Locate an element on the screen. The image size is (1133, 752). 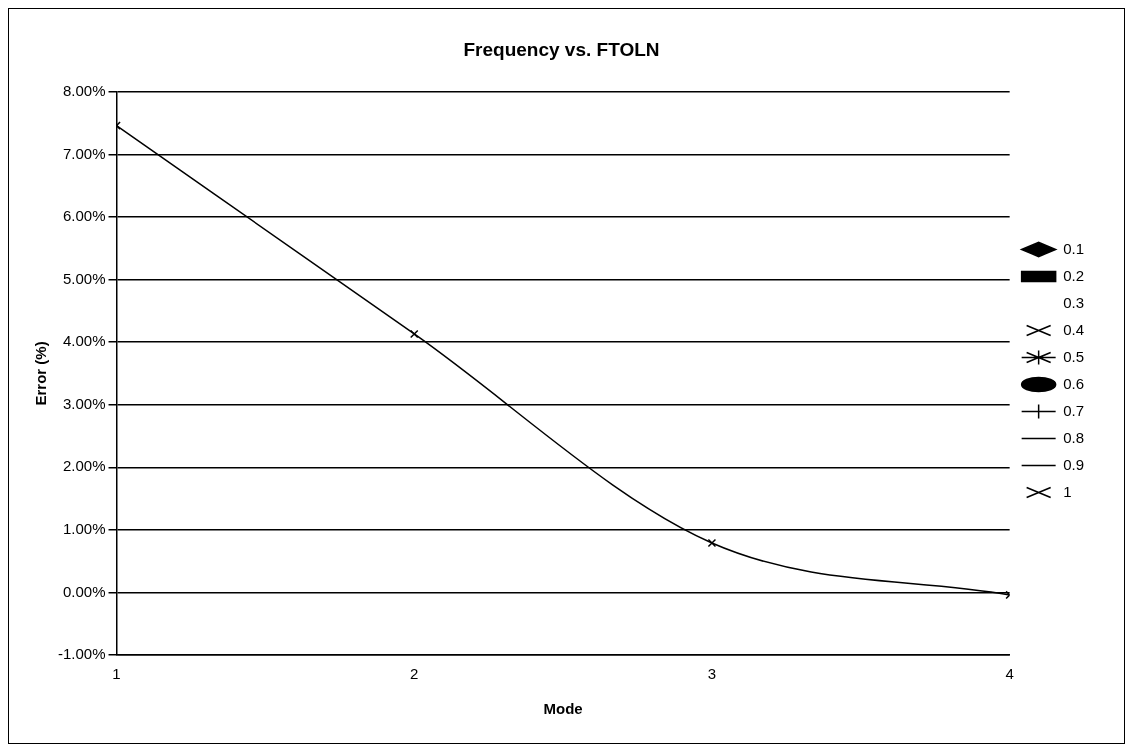
legend-label: 0.9 is located at coordinates (1074, 464).